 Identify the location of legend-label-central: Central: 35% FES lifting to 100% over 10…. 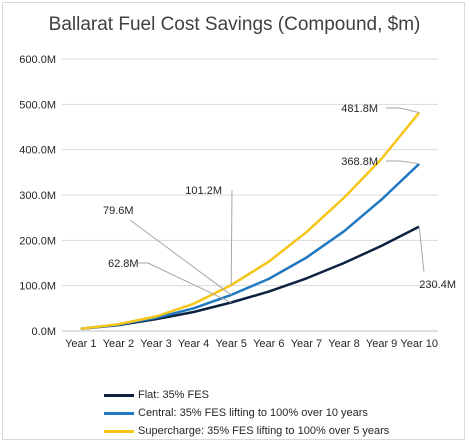
(253, 413).